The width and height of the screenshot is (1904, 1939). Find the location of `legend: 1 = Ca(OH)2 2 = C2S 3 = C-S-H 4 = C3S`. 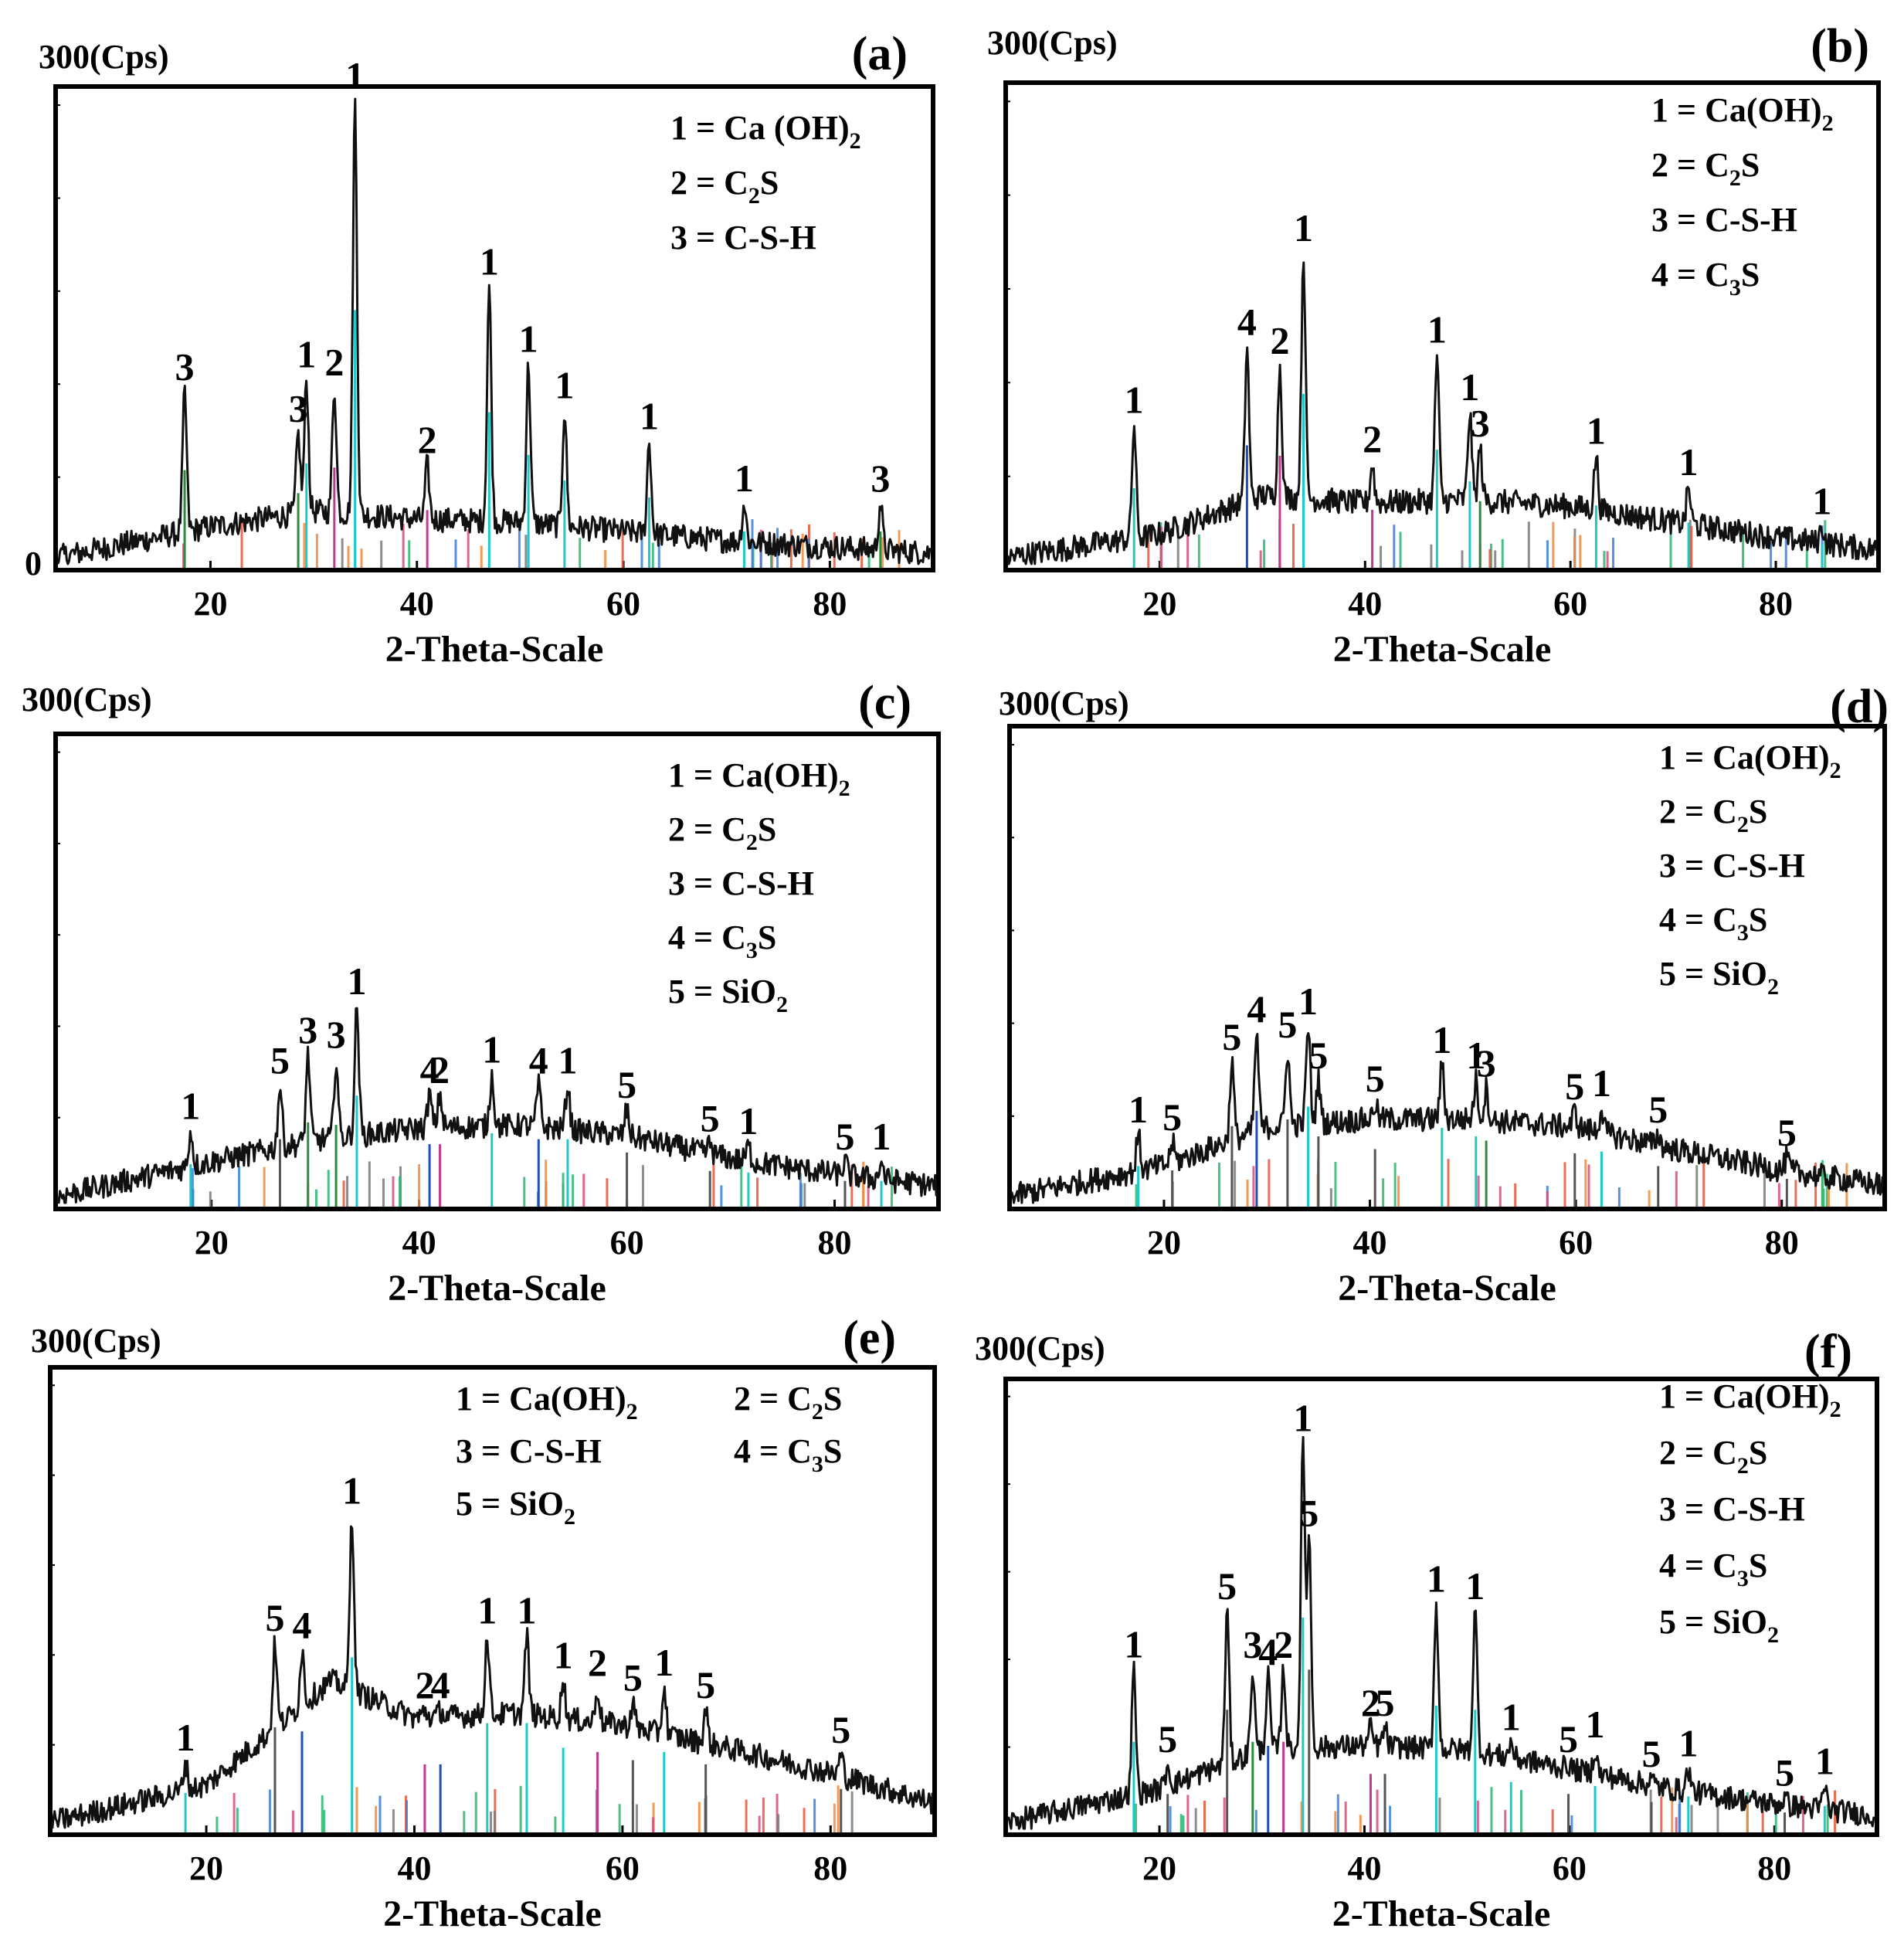

legend: 1 = Ca(OH)2 2 = C2S 3 = C-S-H 4 = C3S is located at coordinates (1743, 196).